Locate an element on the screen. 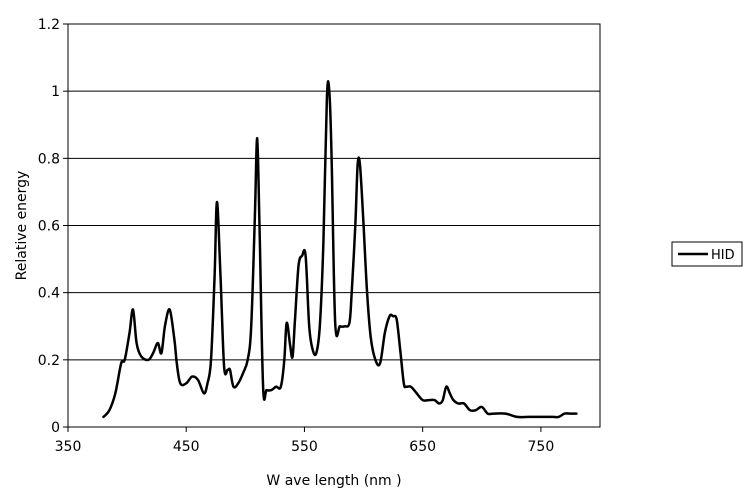 The width and height of the screenshot is (747, 493). y-tick-label: 0.2 is located at coordinates (49, 361).